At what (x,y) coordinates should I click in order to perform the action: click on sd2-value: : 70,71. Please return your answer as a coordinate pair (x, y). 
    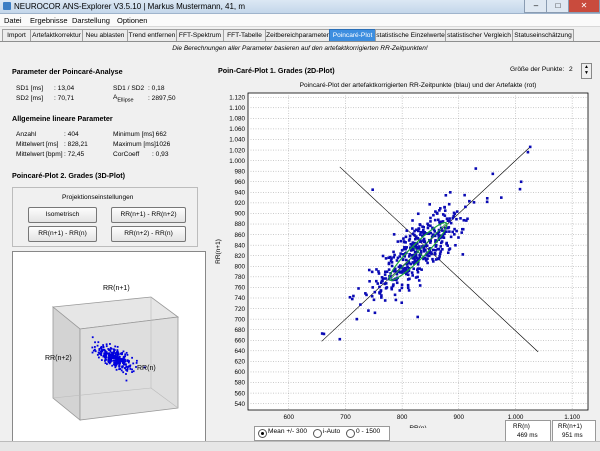
    Looking at the image, I should click on (64, 98).